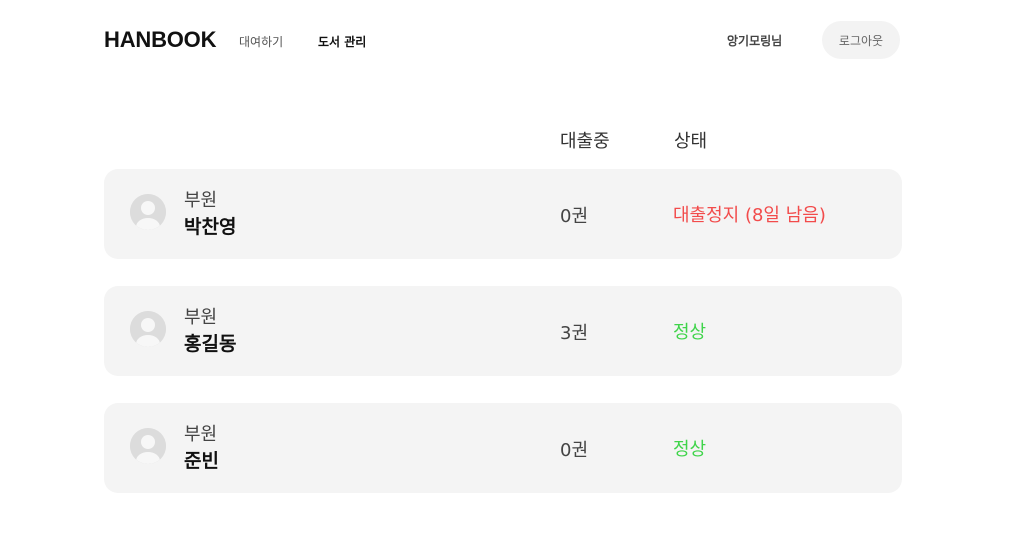 The width and height of the screenshot is (1025, 557). Describe the element at coordinates (749, 215) in the screenshot. I see `member-status: 대출정지 (8일 남음)` at that location.